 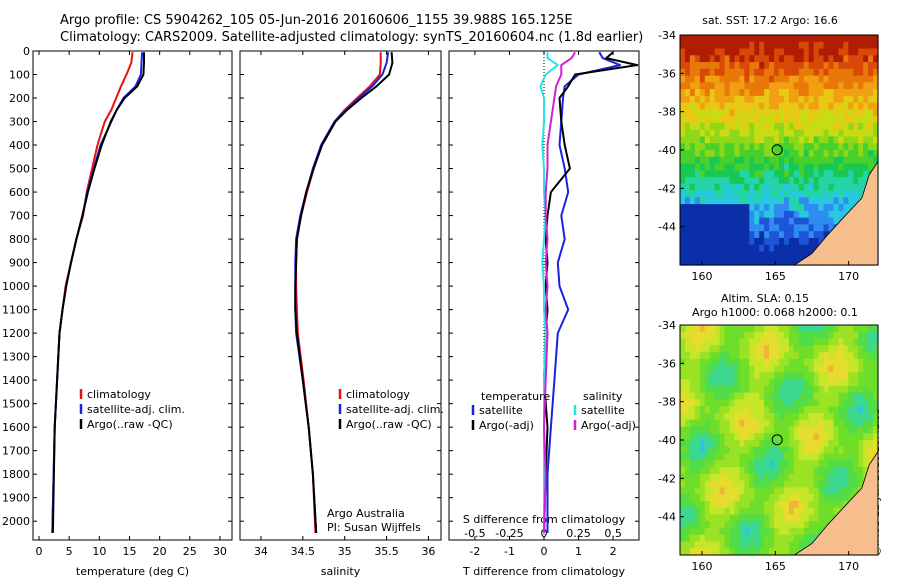 I want to click on y-tick-label: 1500, so click(x=16, y=404).